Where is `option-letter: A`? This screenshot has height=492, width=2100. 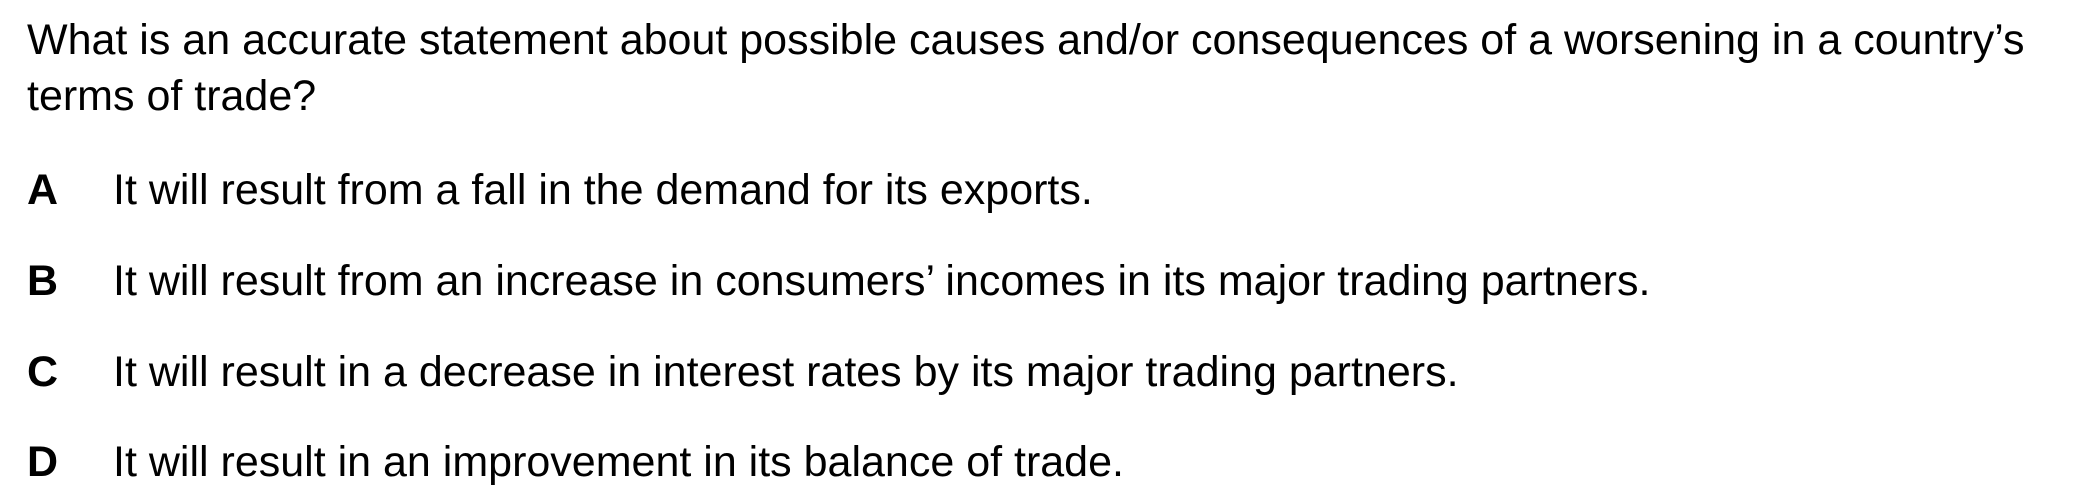 option-letter: A is located at coordinates (43, 190).